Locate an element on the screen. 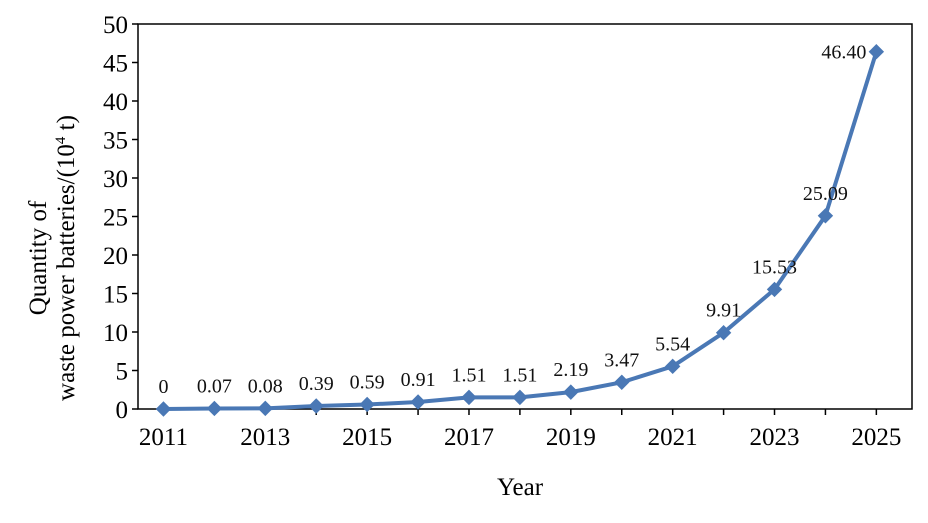 This screenshot has width=928, height=523. x-tick-label: 2023 is located at coordinates (775, 437).